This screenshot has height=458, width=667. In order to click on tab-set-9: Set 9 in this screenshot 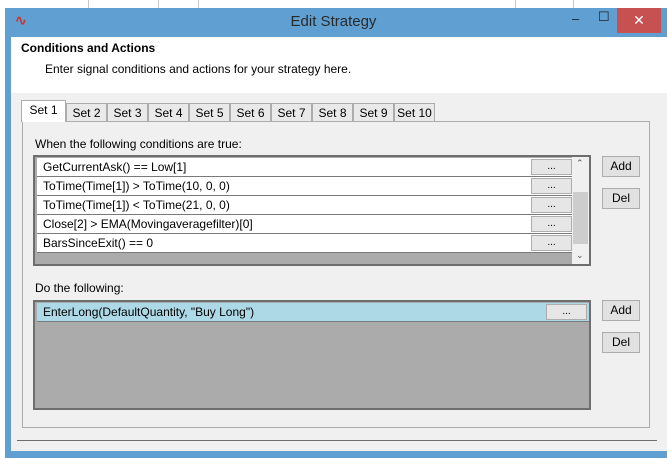, I will do `click(373, 112)`.